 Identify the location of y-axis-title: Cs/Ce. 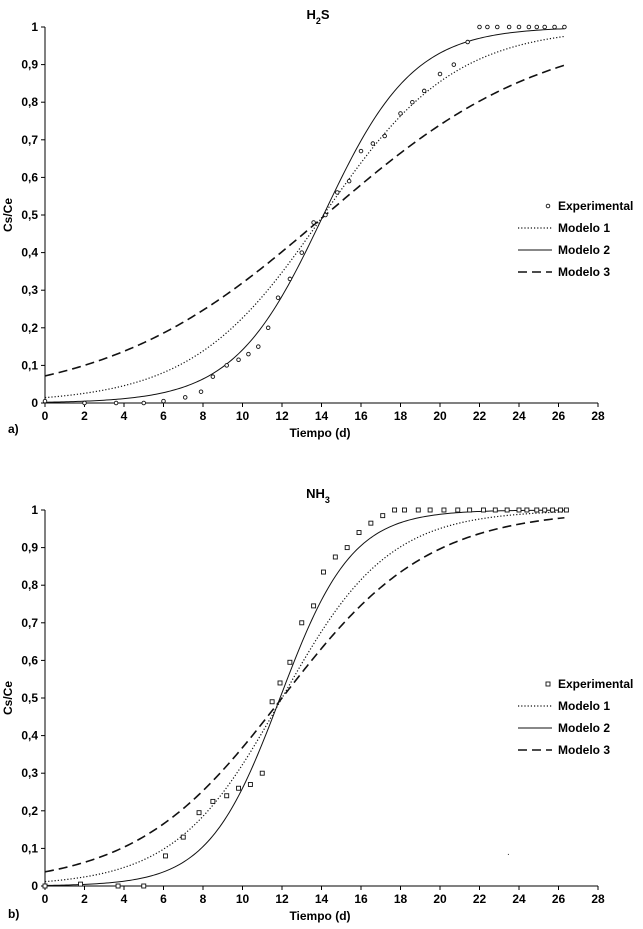
(8, 698).